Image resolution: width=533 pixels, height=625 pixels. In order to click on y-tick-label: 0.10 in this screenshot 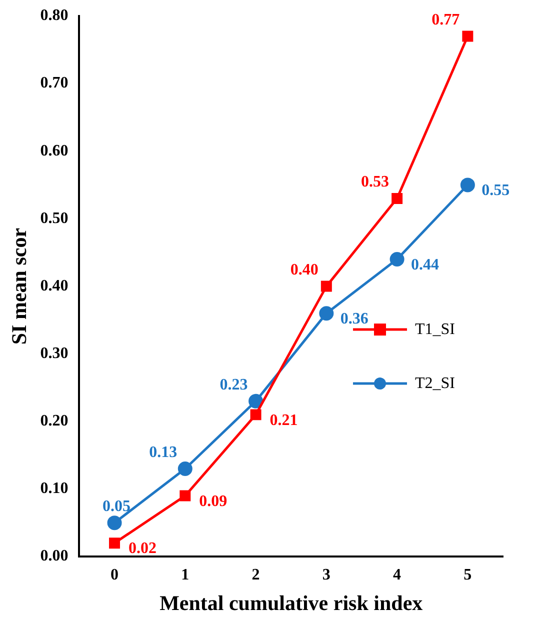, I will do `click(54, 489)`.